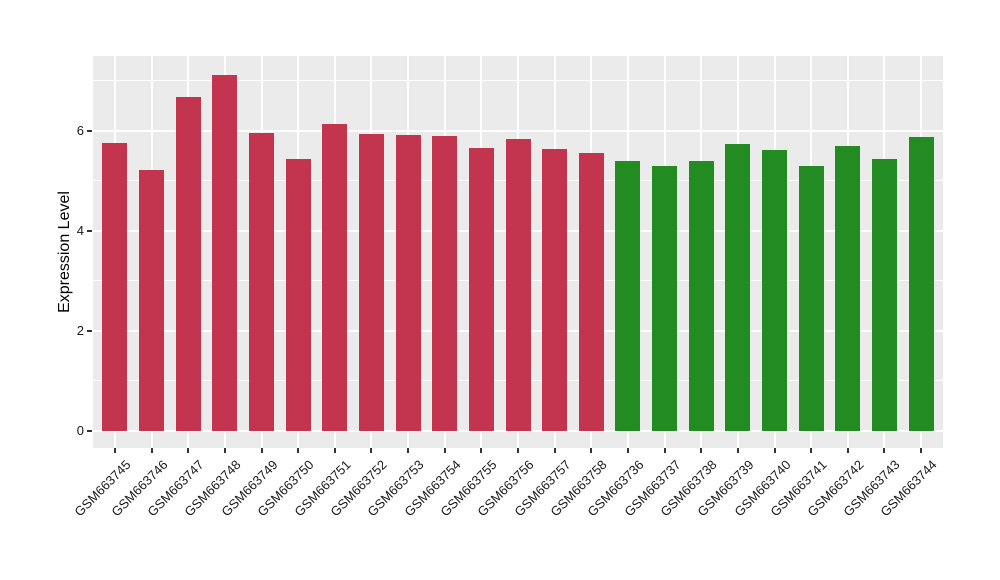 The image size is (1000, 580). What do you see at coordinates (152, 300) in the screenshot?
I see `bar-GSM663746` at bounding box center [152, 300].